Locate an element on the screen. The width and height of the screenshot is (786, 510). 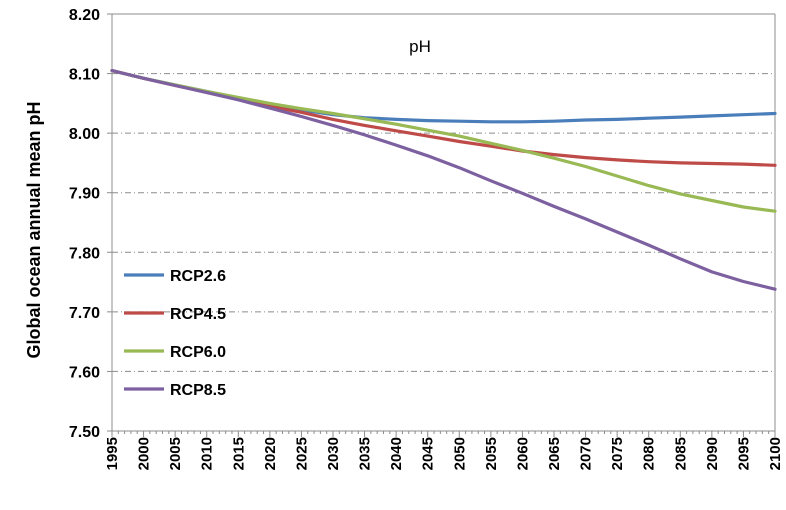
x-tick-label: 2035 is located at coordinates (365, 453).